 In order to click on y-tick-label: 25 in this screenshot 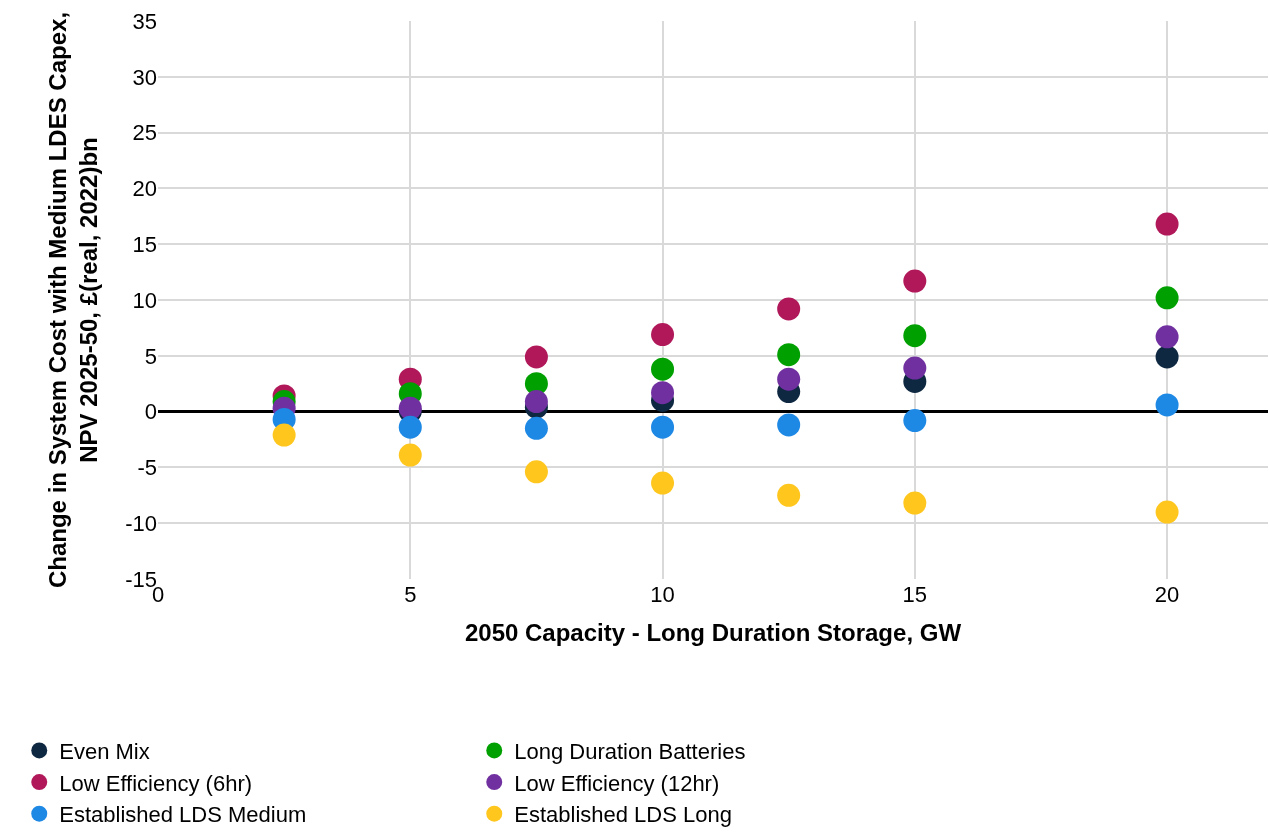, I will do `click(144, 133)`.